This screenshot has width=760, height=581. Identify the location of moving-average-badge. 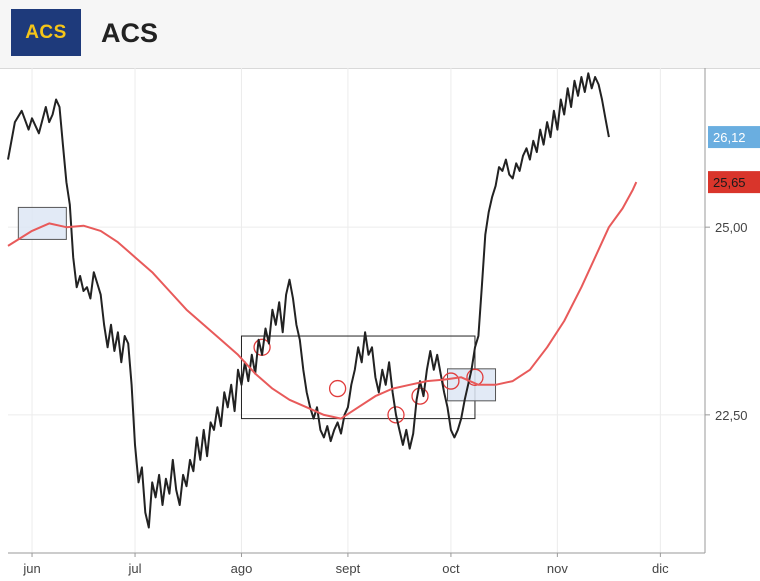
(734, 182).